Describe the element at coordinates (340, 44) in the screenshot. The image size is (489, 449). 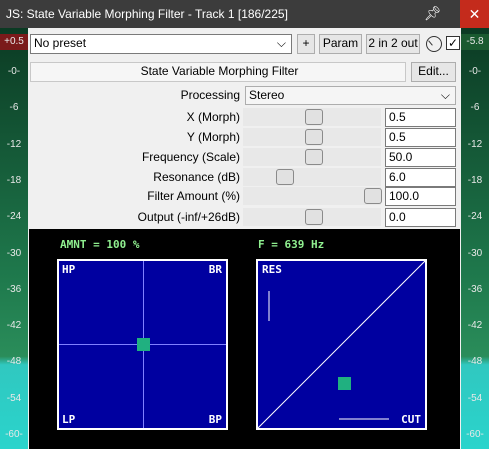
I see `param-button: Param` at that location.